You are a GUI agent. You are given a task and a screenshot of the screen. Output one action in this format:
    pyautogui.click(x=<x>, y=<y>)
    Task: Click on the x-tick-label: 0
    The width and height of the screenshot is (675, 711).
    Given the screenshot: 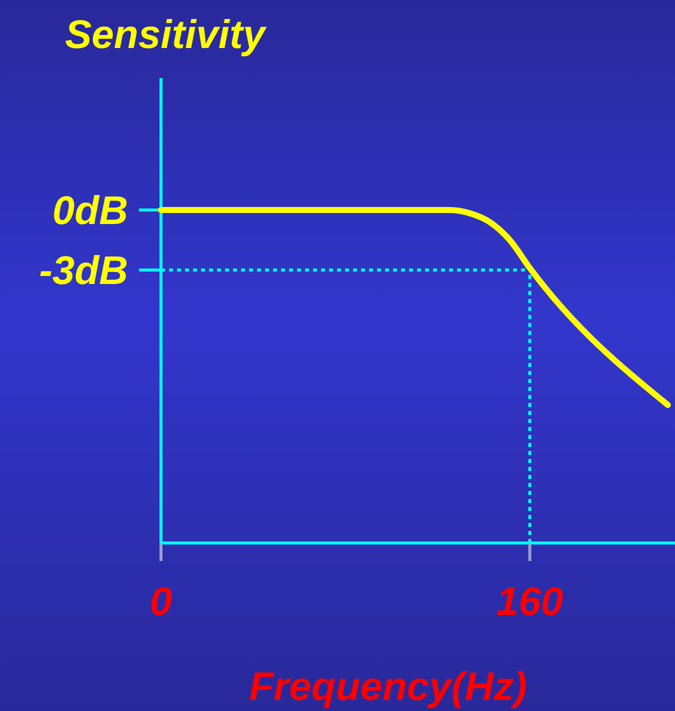 What is the action you would take?
    pyautogui.click(x=161, y=602)
    